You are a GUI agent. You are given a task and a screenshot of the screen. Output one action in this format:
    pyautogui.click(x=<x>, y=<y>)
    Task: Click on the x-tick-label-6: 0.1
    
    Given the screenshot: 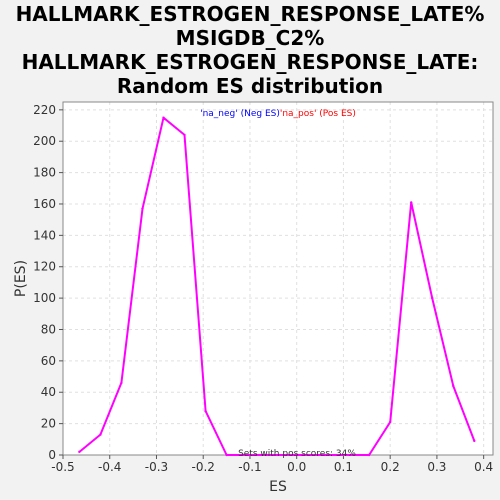 What is the action you would take?
    pyautogui.click(x=343, y=467)
    